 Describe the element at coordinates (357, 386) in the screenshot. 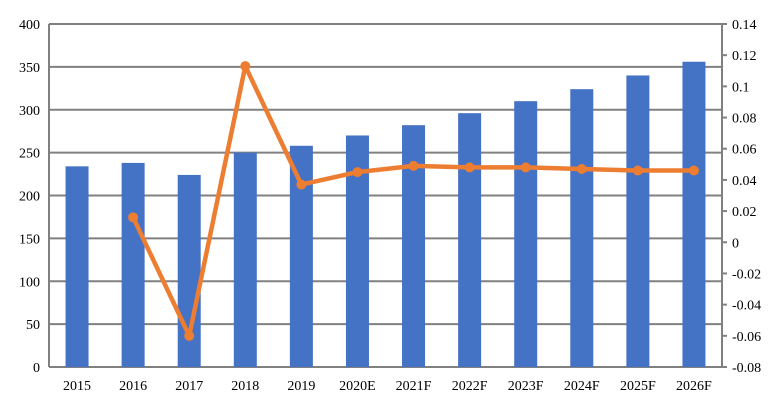

I see `x-axis-tick-label: 2020E` at that location.